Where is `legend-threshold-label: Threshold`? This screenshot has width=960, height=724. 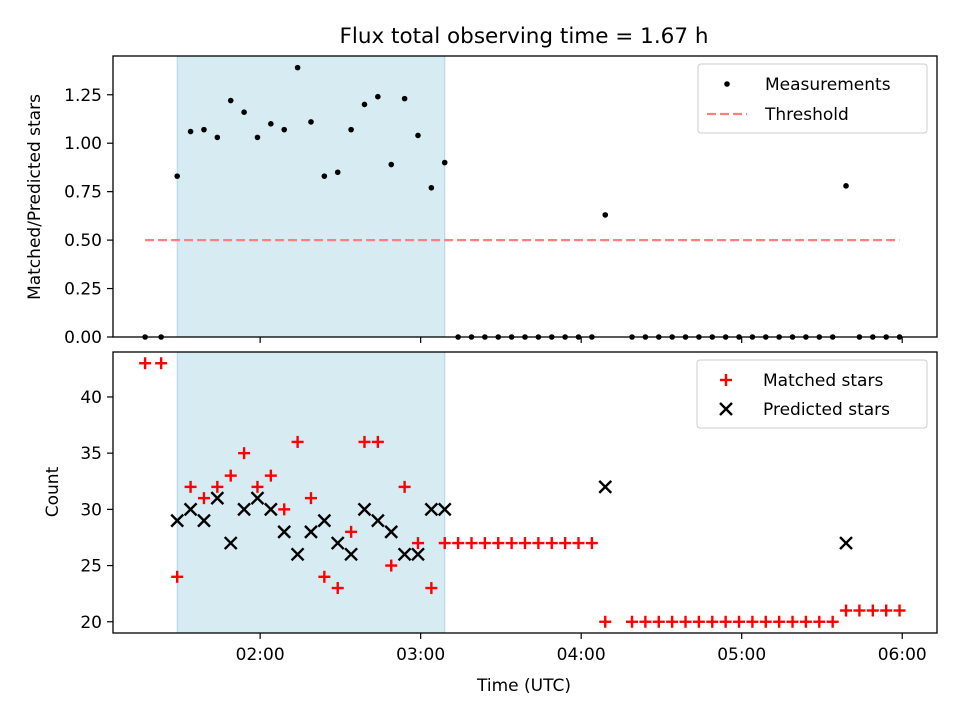 legend-threshold-label: Threshold is located at coordinates (806, 115).